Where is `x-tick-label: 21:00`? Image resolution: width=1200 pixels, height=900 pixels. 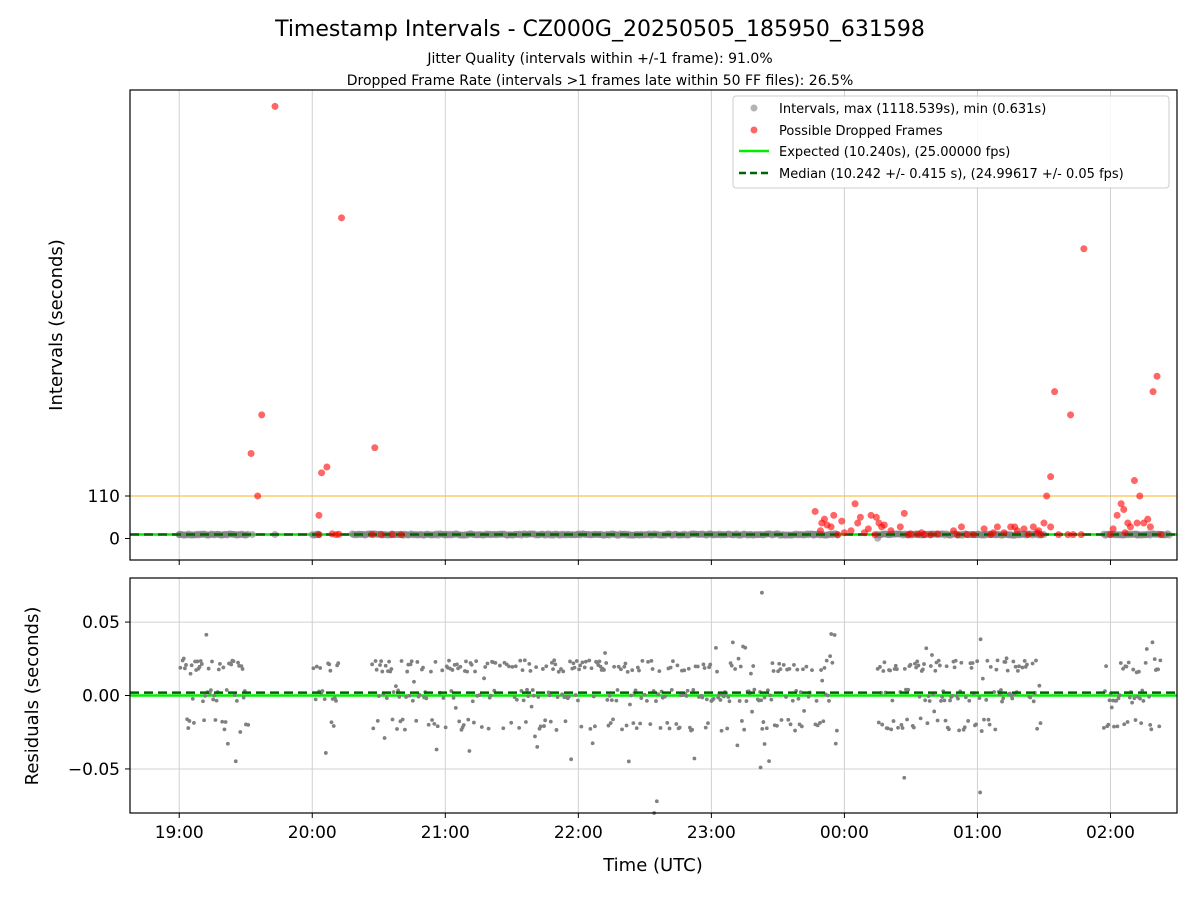
x-tick-label: 21:00 is located at coordinates (445, 833).